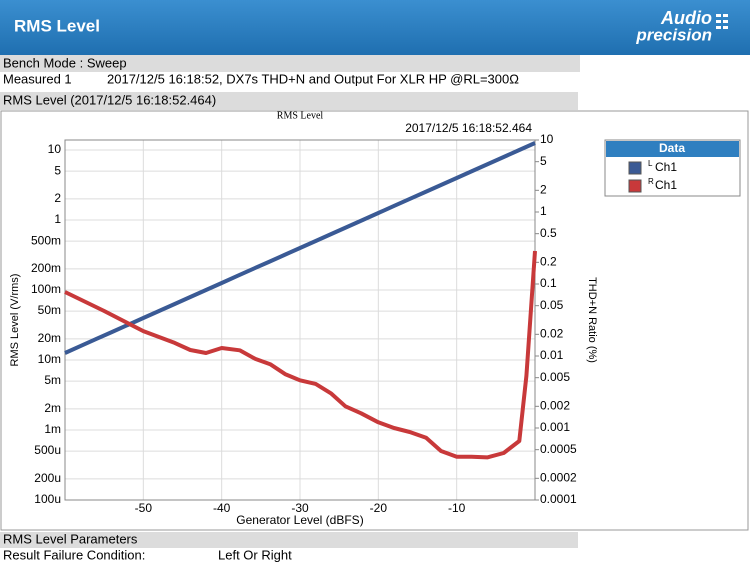  What do you see at coordinates (552, 355) in the screenshot?
I see `y2-tick-label: 0.01` at bounding box center [552, 355].